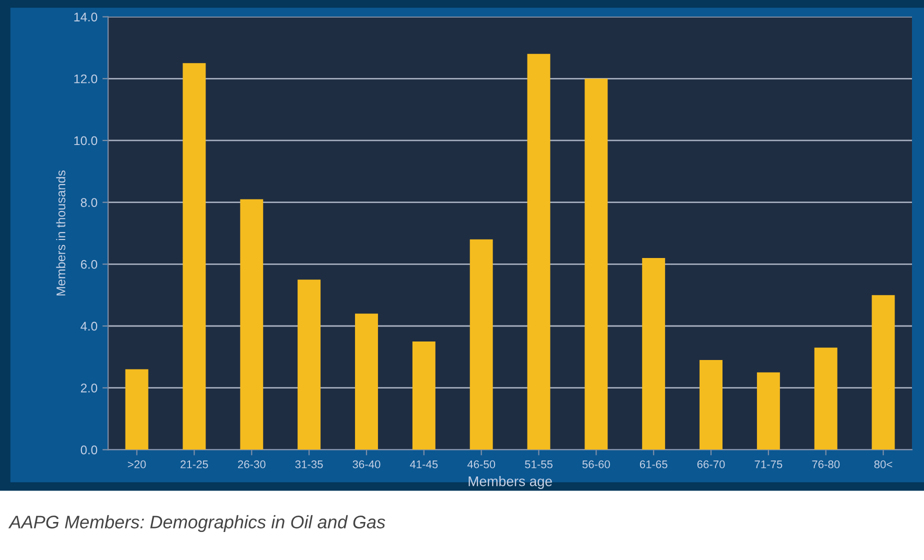 Image resolution: width=924 pixels, height=560 pixels. Describe the element at coordinates (309, 464) in the screenshot. I see `x-tick-label: 31-35` at that location.